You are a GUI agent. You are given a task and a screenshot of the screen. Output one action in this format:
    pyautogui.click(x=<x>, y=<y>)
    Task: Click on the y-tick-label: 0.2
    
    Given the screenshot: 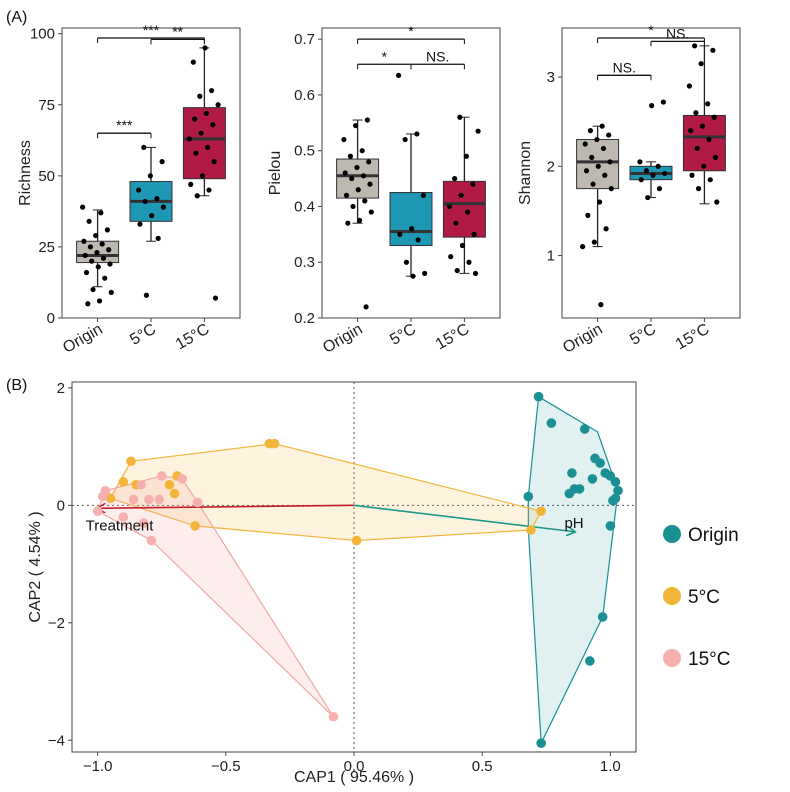 What is the action you would take?
    pyautogui.click(x=304, y=318)
    